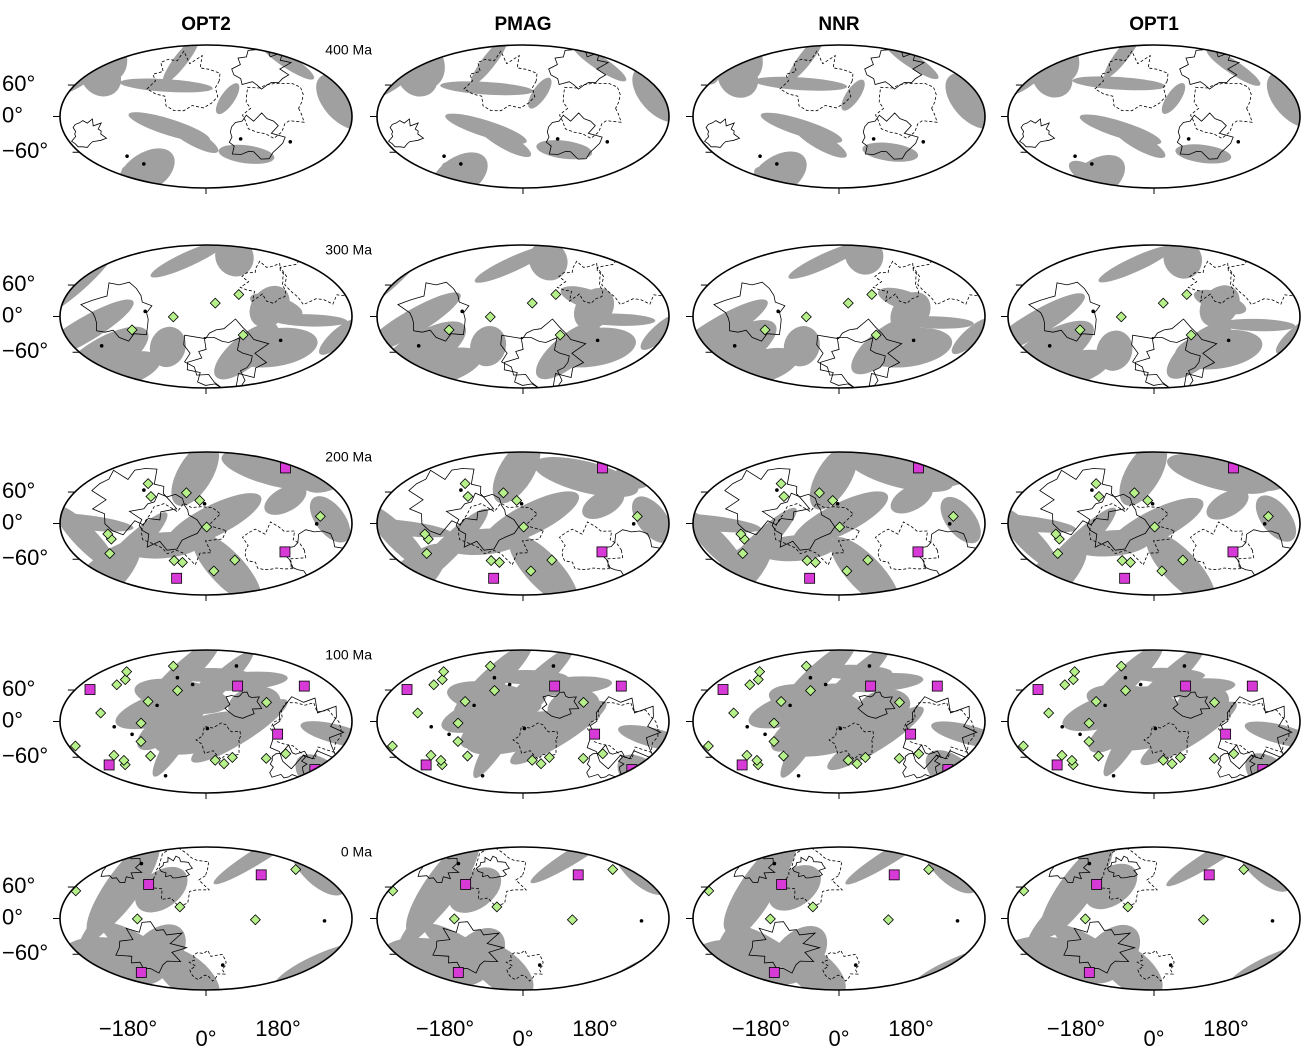  Describe the element at coordinates (18, 83) in the screenshot. I see `y-tick-label: 60°` at that location.